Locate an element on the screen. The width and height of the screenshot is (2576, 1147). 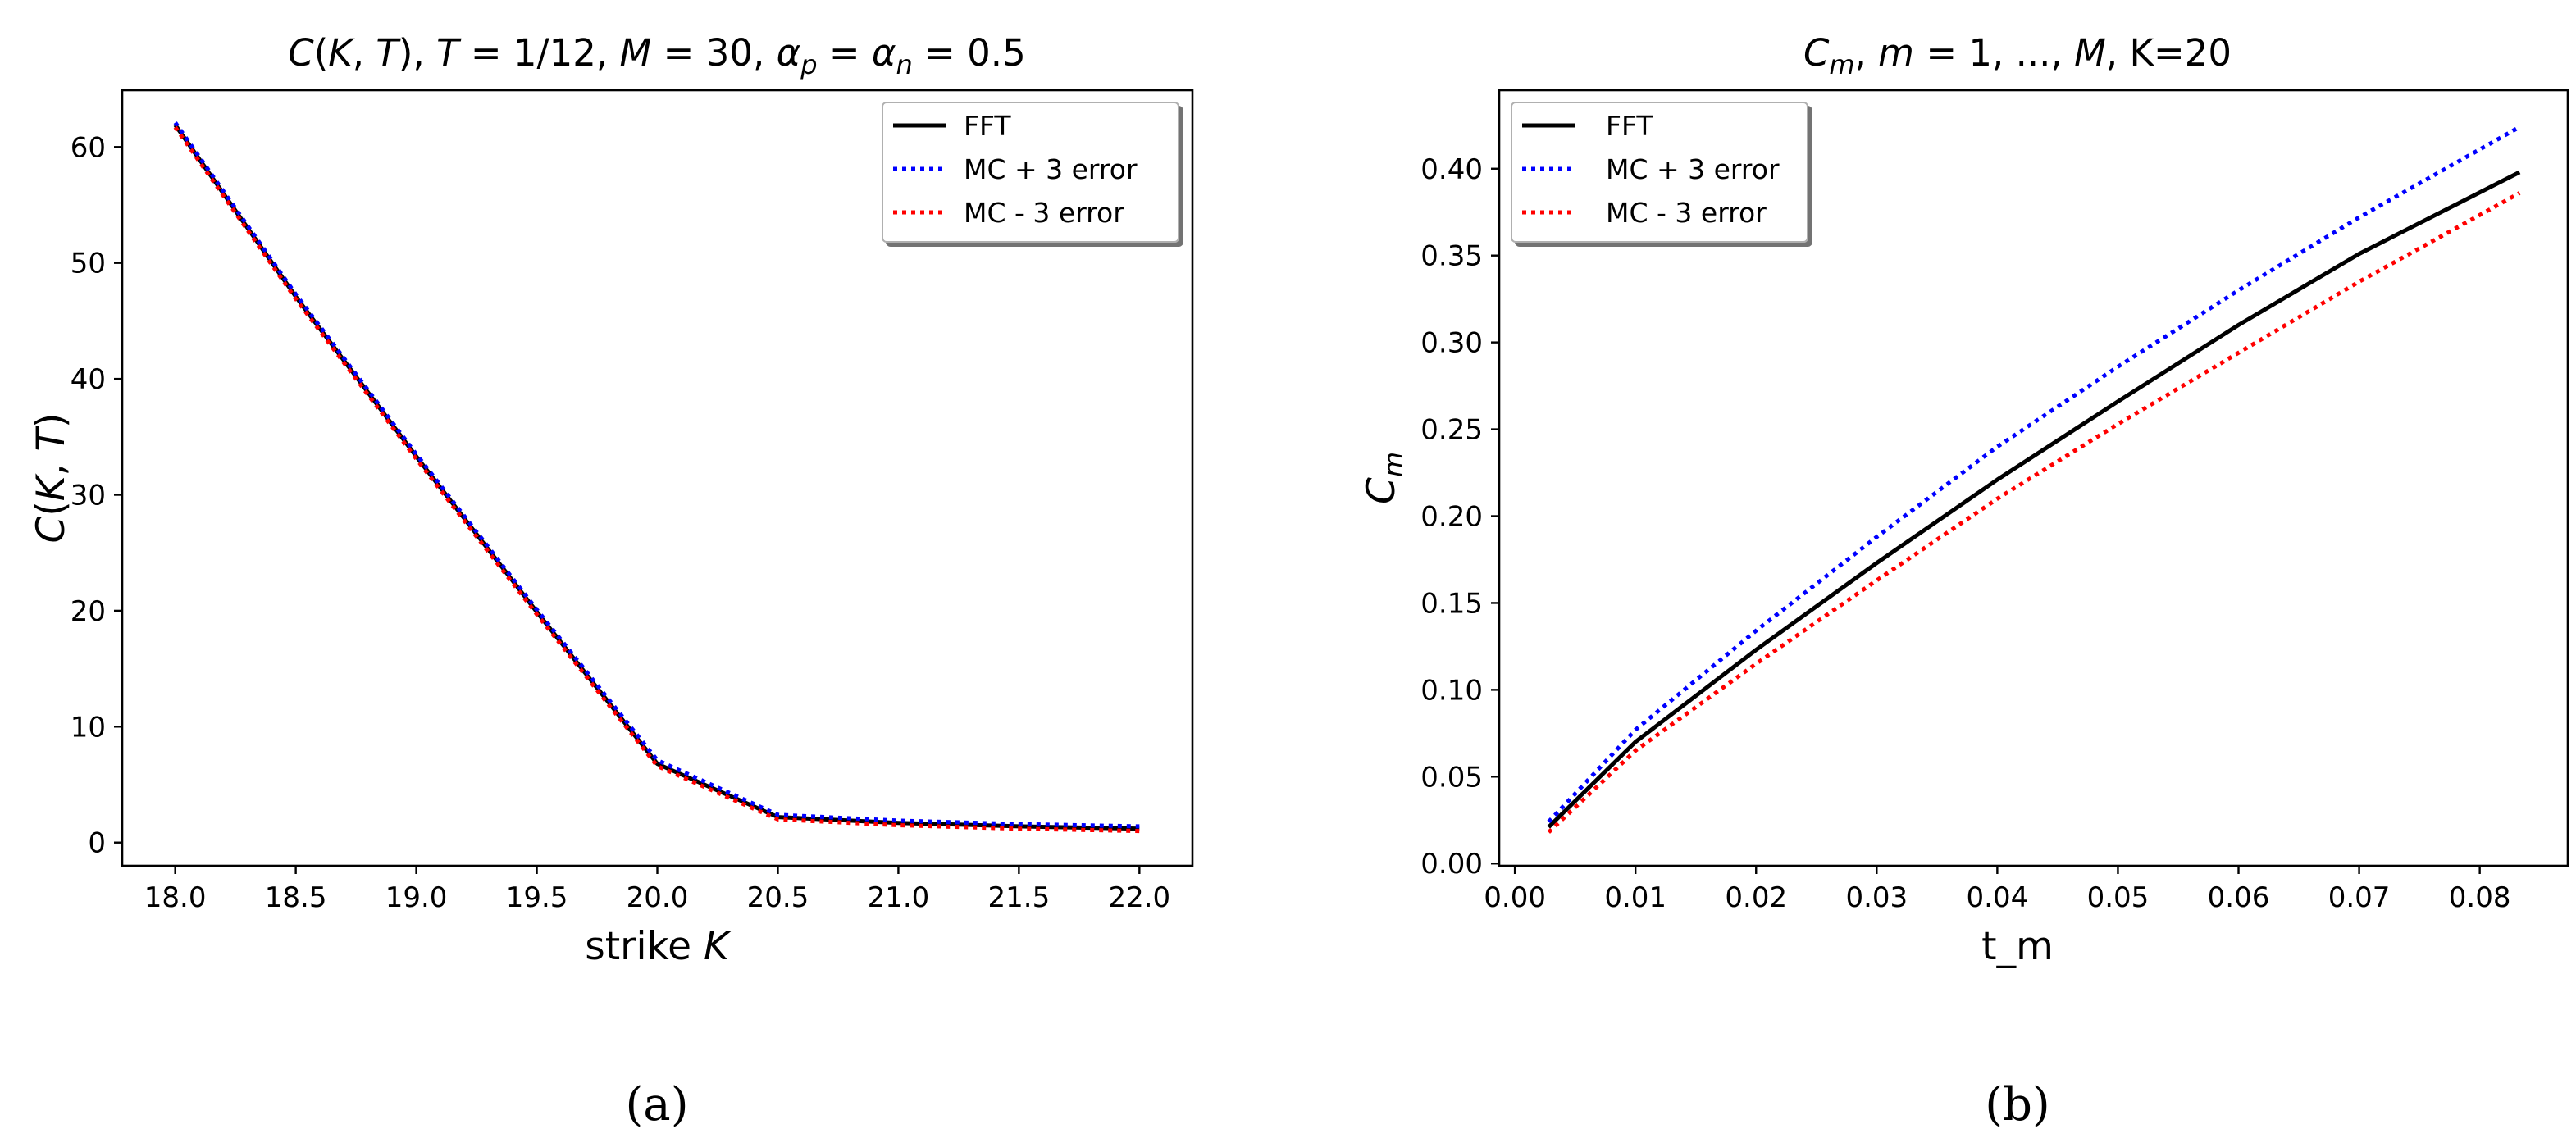
legend-box-a is located at coordinates (1030, 172).